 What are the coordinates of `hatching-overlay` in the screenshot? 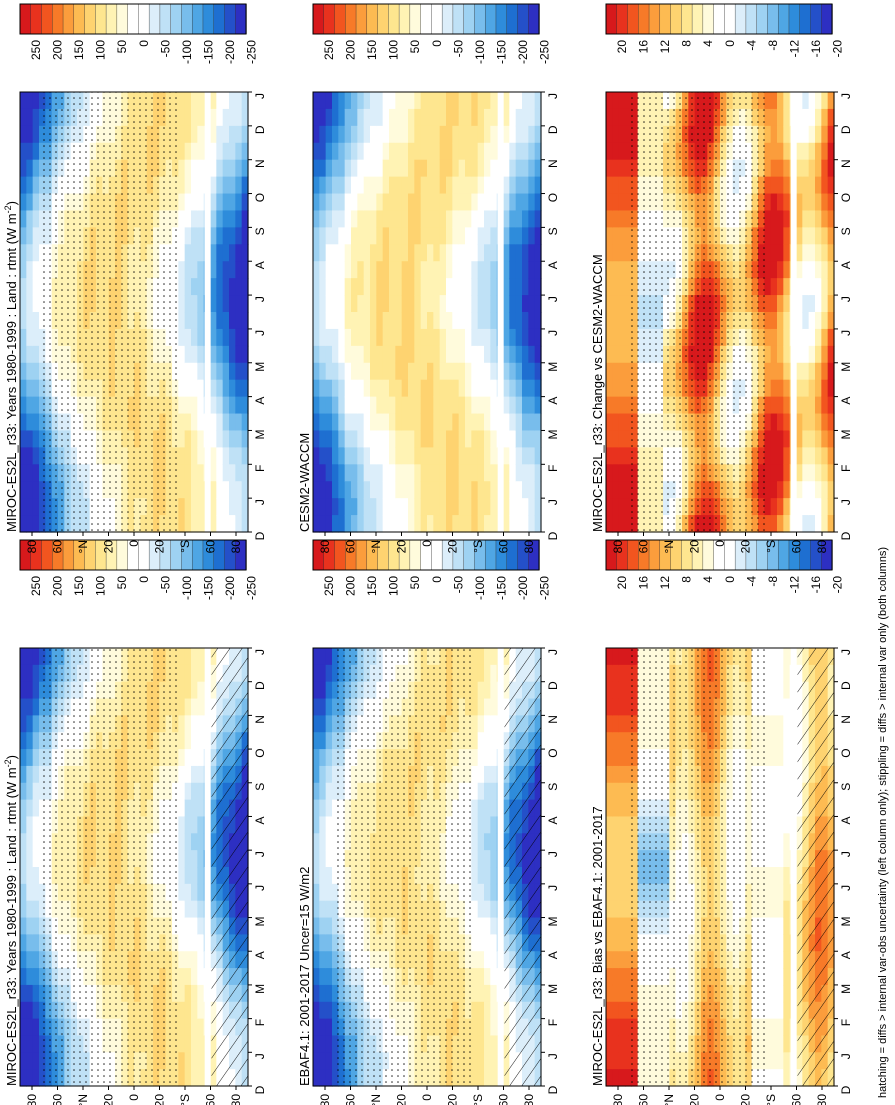 It's located at (815, 867).